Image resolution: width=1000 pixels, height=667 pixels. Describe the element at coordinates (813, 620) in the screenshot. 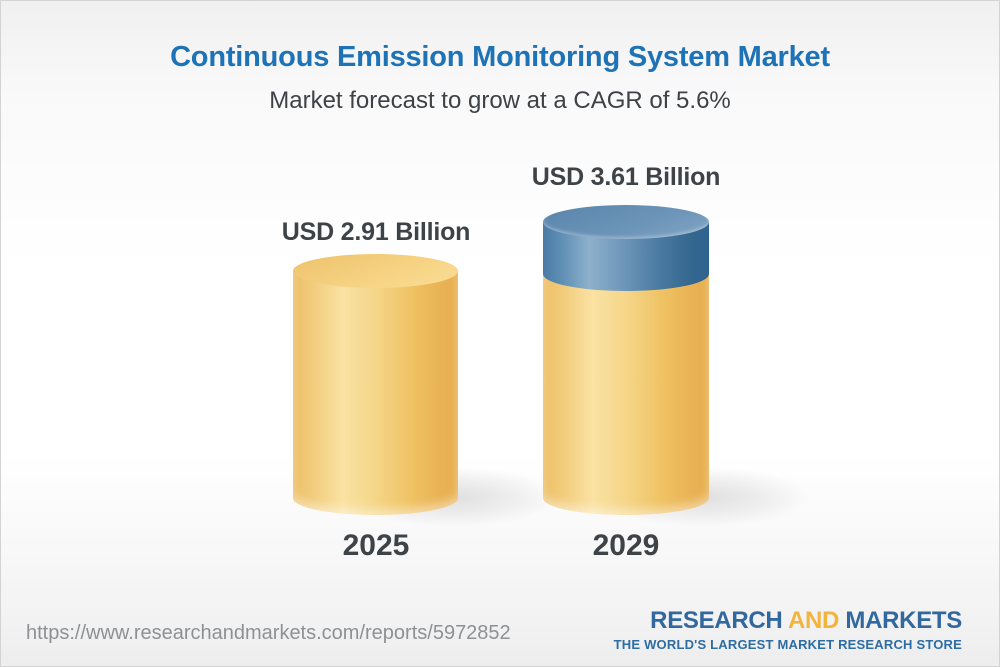

I see `logo-word-and: AND` at that location.